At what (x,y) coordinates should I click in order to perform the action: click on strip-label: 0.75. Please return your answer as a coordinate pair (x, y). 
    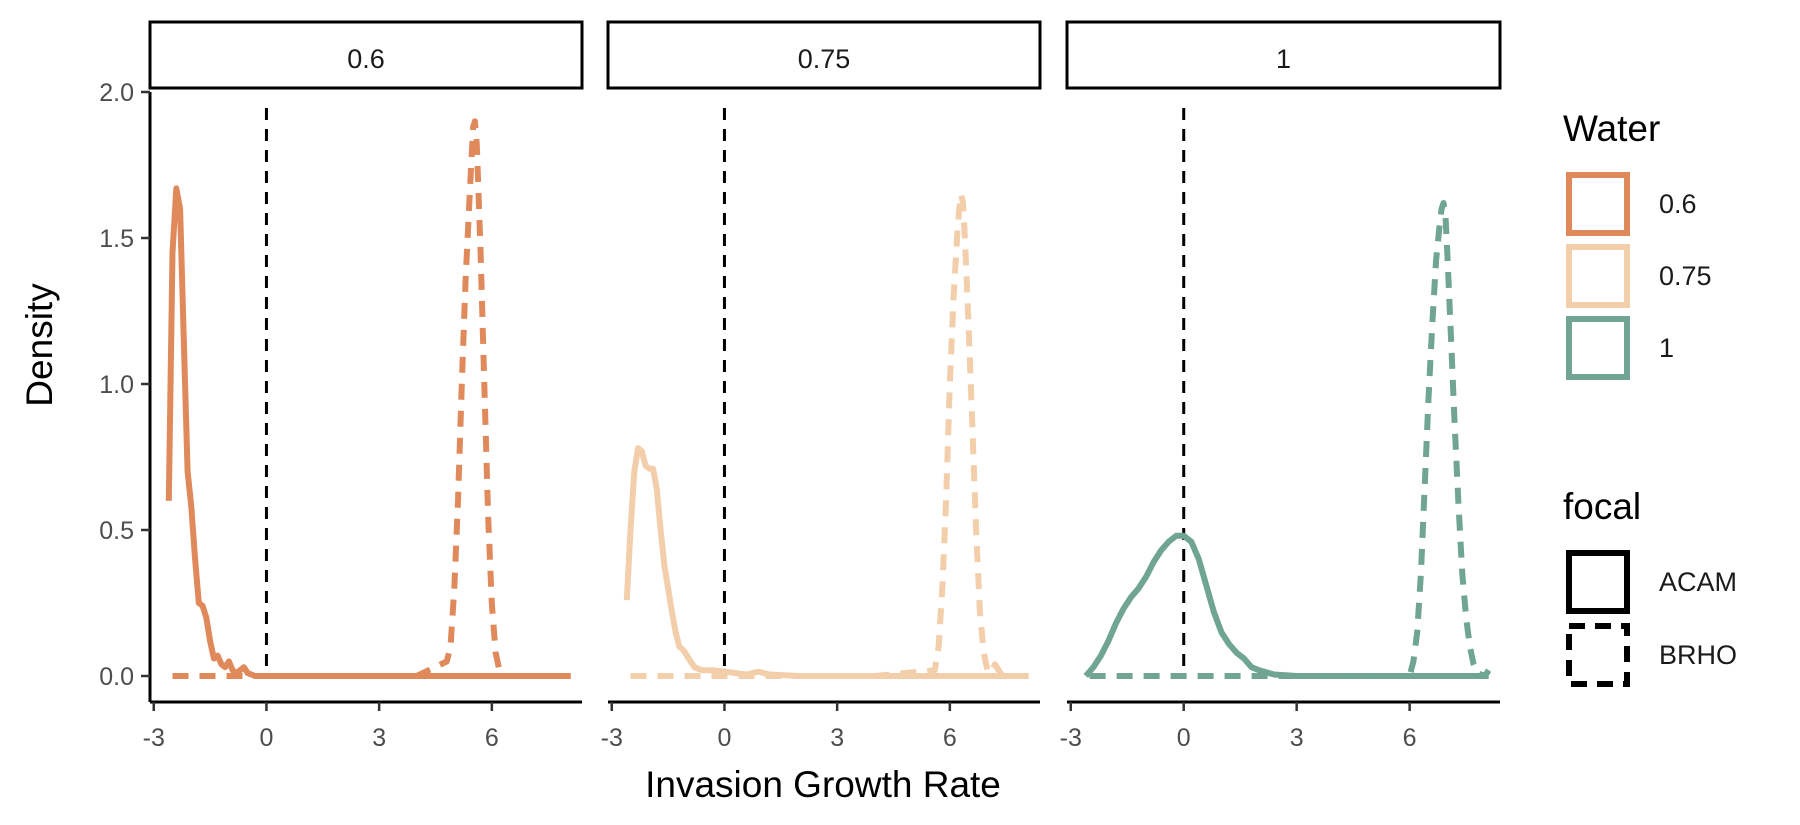
    Looking at the image, I should click on (824, 59).